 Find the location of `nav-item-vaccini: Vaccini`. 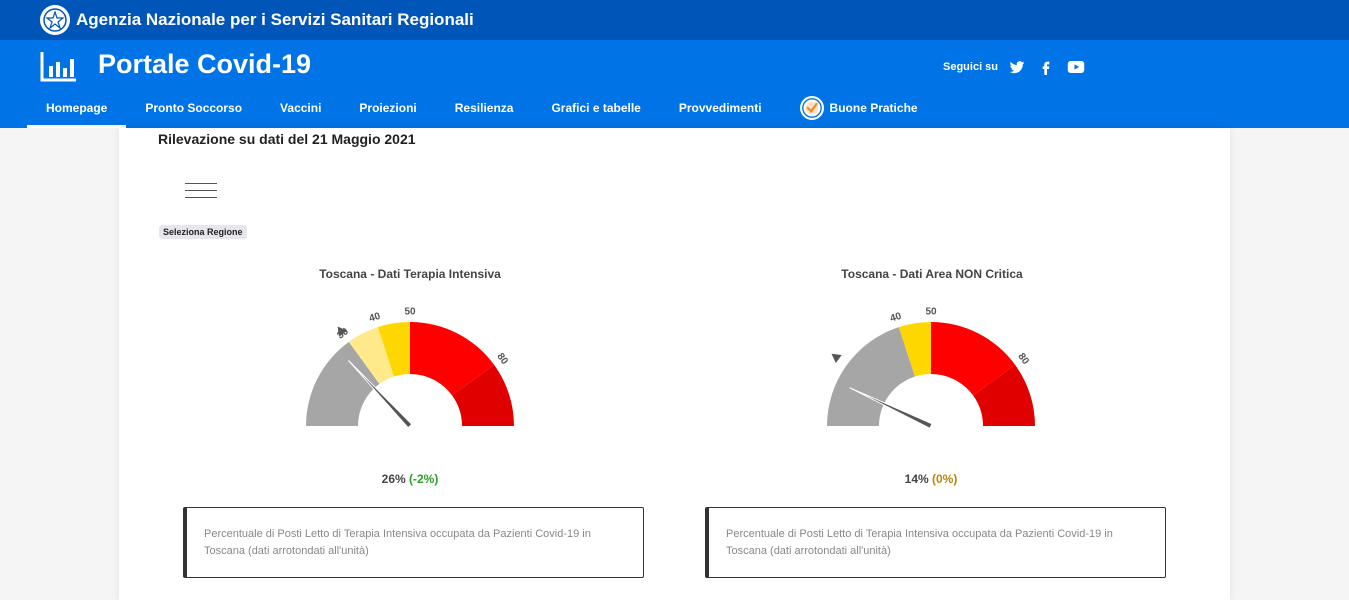

nav-item-vaccini: Vaccini is located at coordinates (300, 108).